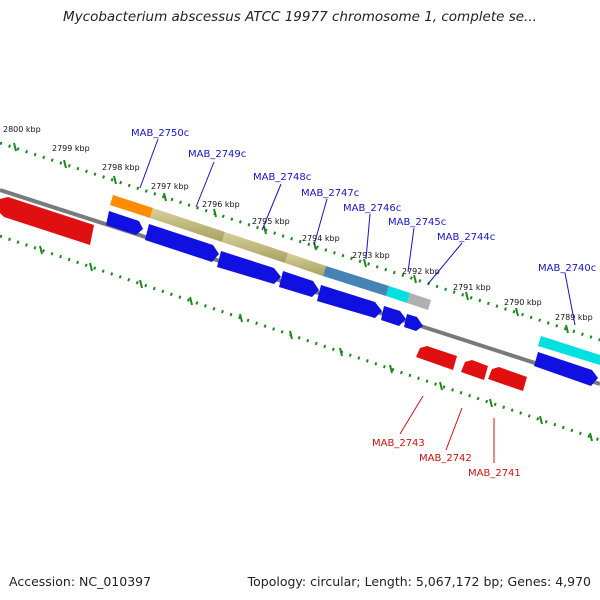 The height and width of the screenshot is (600, 600). I want to click on gene-label-mab-2748c: MAB_2748c, so click(282, 177).